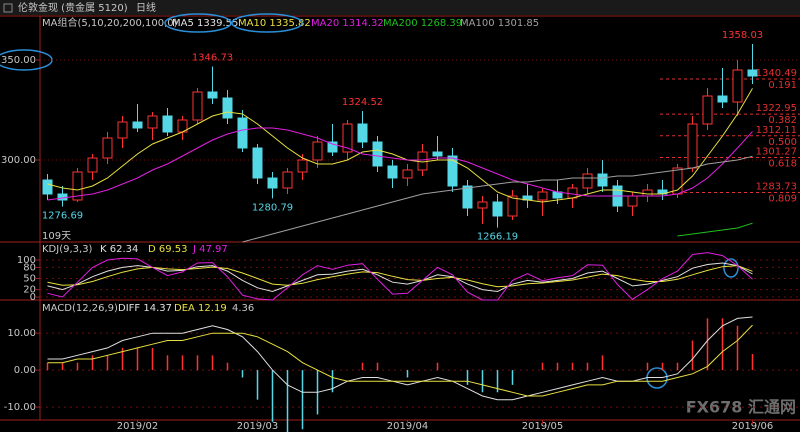 This screenshot has width=800, height=432. I want to click on legend-item: MA100 1301.85, so click(499, 23).